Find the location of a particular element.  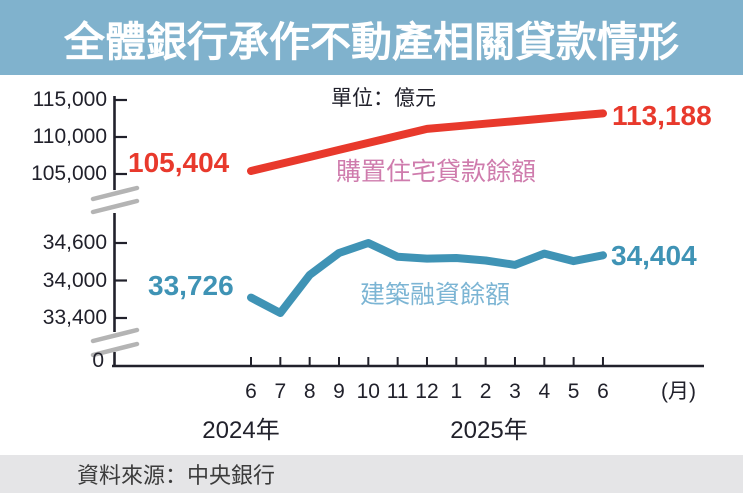

housing-series-label: 購置住宅貸款餘額 is located at coordinates (436, 172).